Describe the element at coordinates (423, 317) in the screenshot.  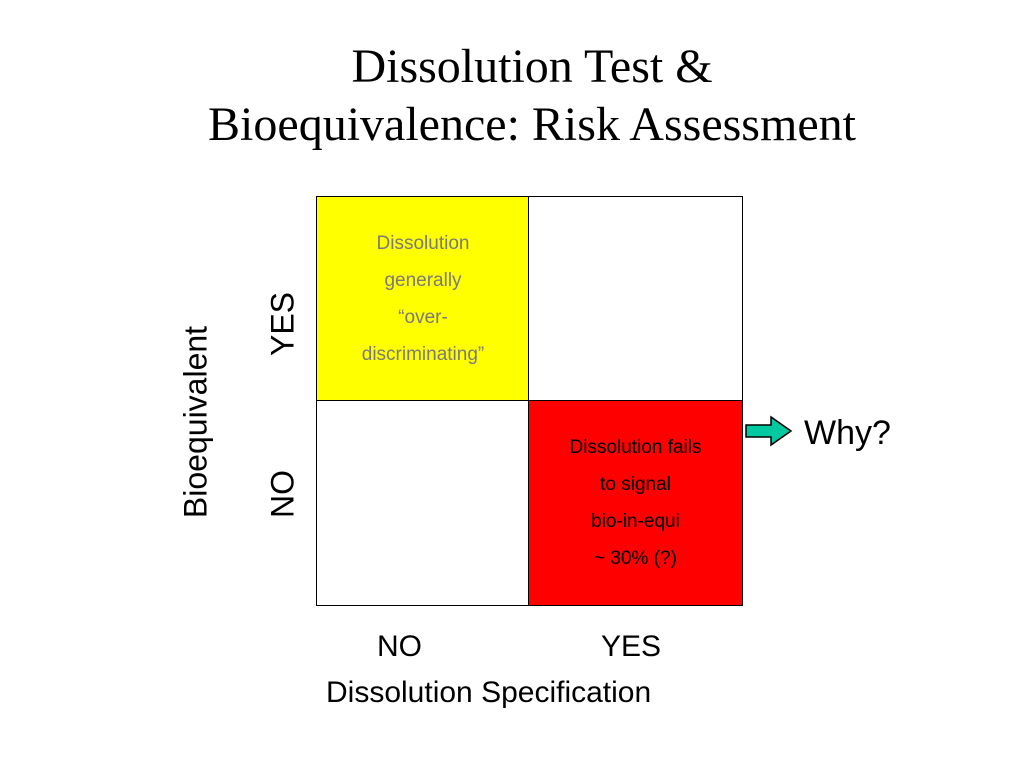
I see `cell-text-line: “over-` at that location.